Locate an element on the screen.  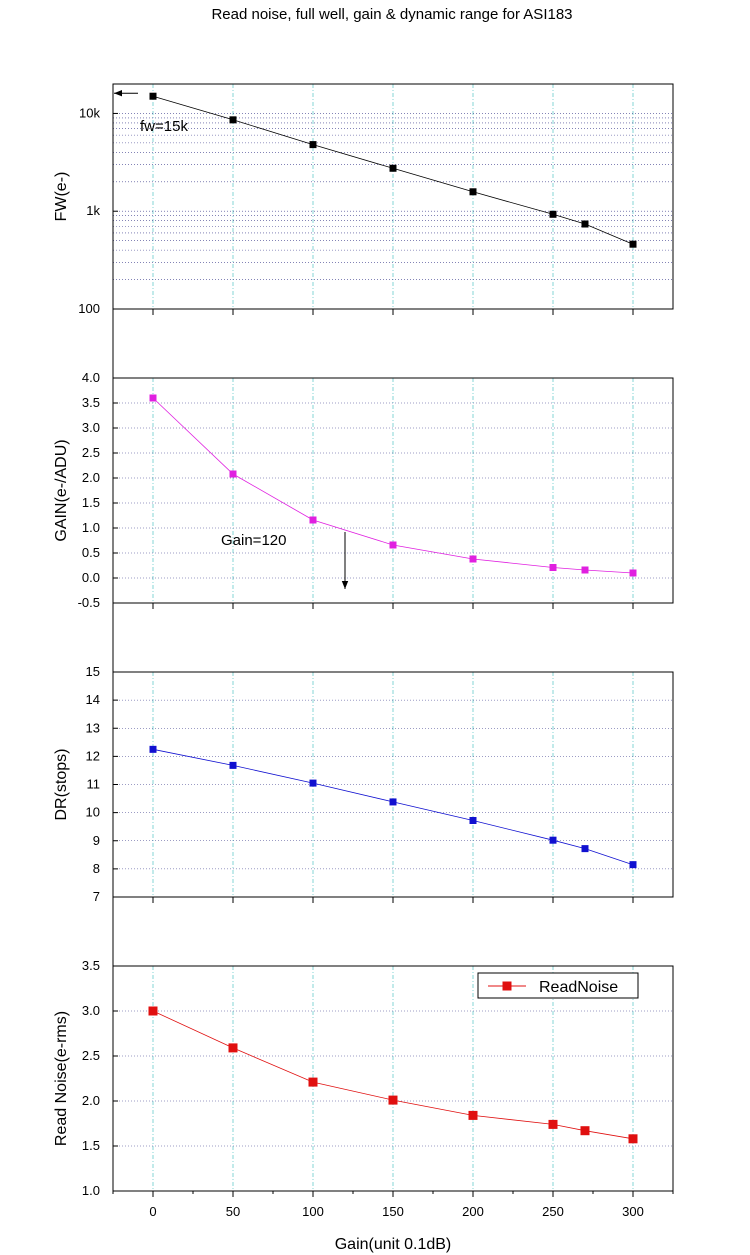
legend-label: ReadNoise is located at coordinates (578, 987).